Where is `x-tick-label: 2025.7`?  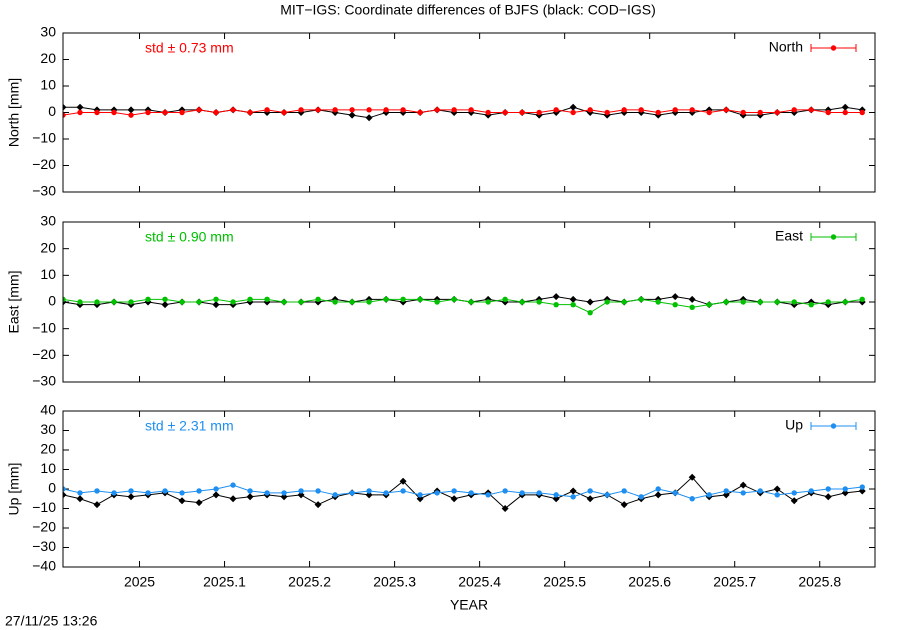
x-tick-label: 2025.7 is located at coordinates (734, 582).